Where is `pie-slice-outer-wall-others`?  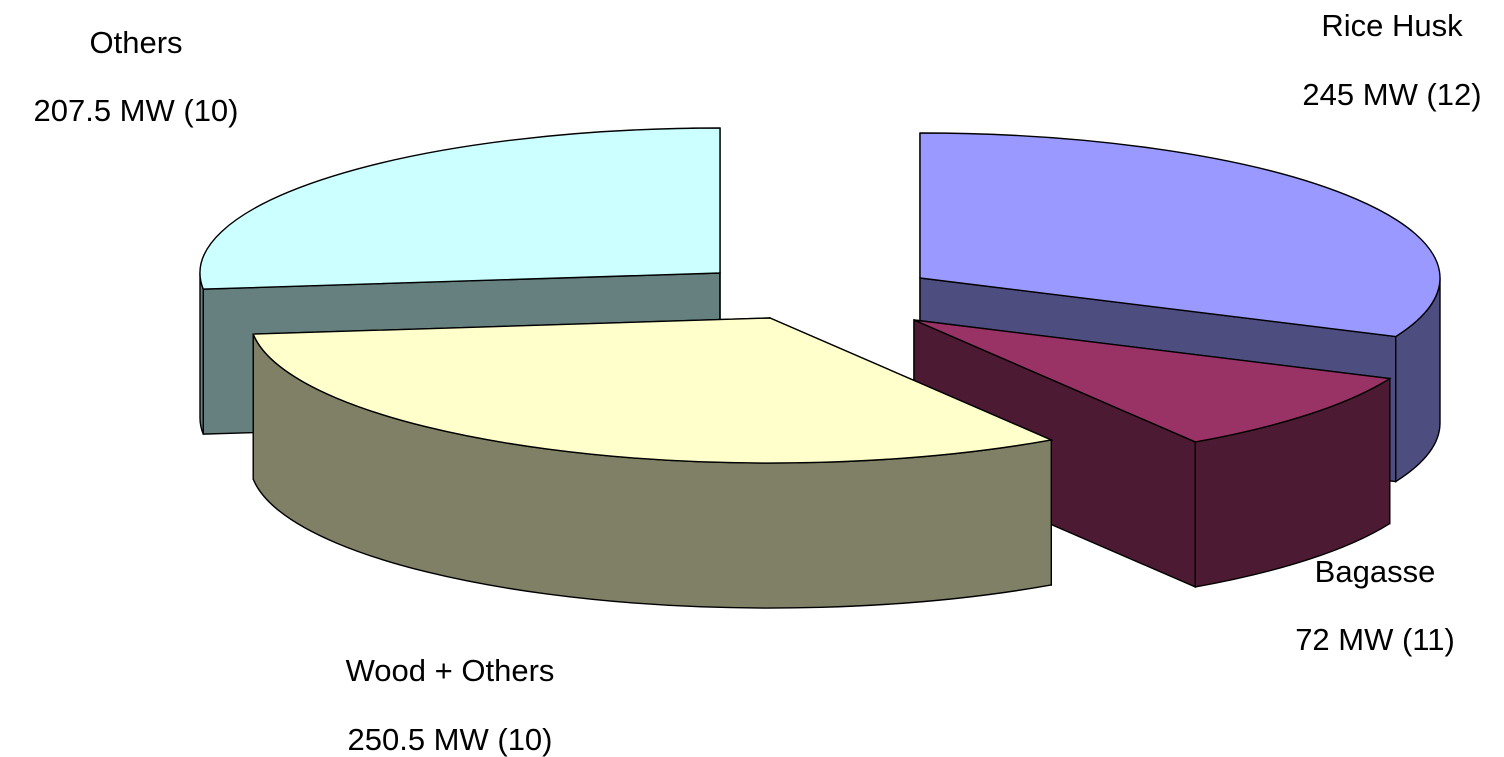
pie-slice-outer-wall-others is located at coordinates (201, 353).